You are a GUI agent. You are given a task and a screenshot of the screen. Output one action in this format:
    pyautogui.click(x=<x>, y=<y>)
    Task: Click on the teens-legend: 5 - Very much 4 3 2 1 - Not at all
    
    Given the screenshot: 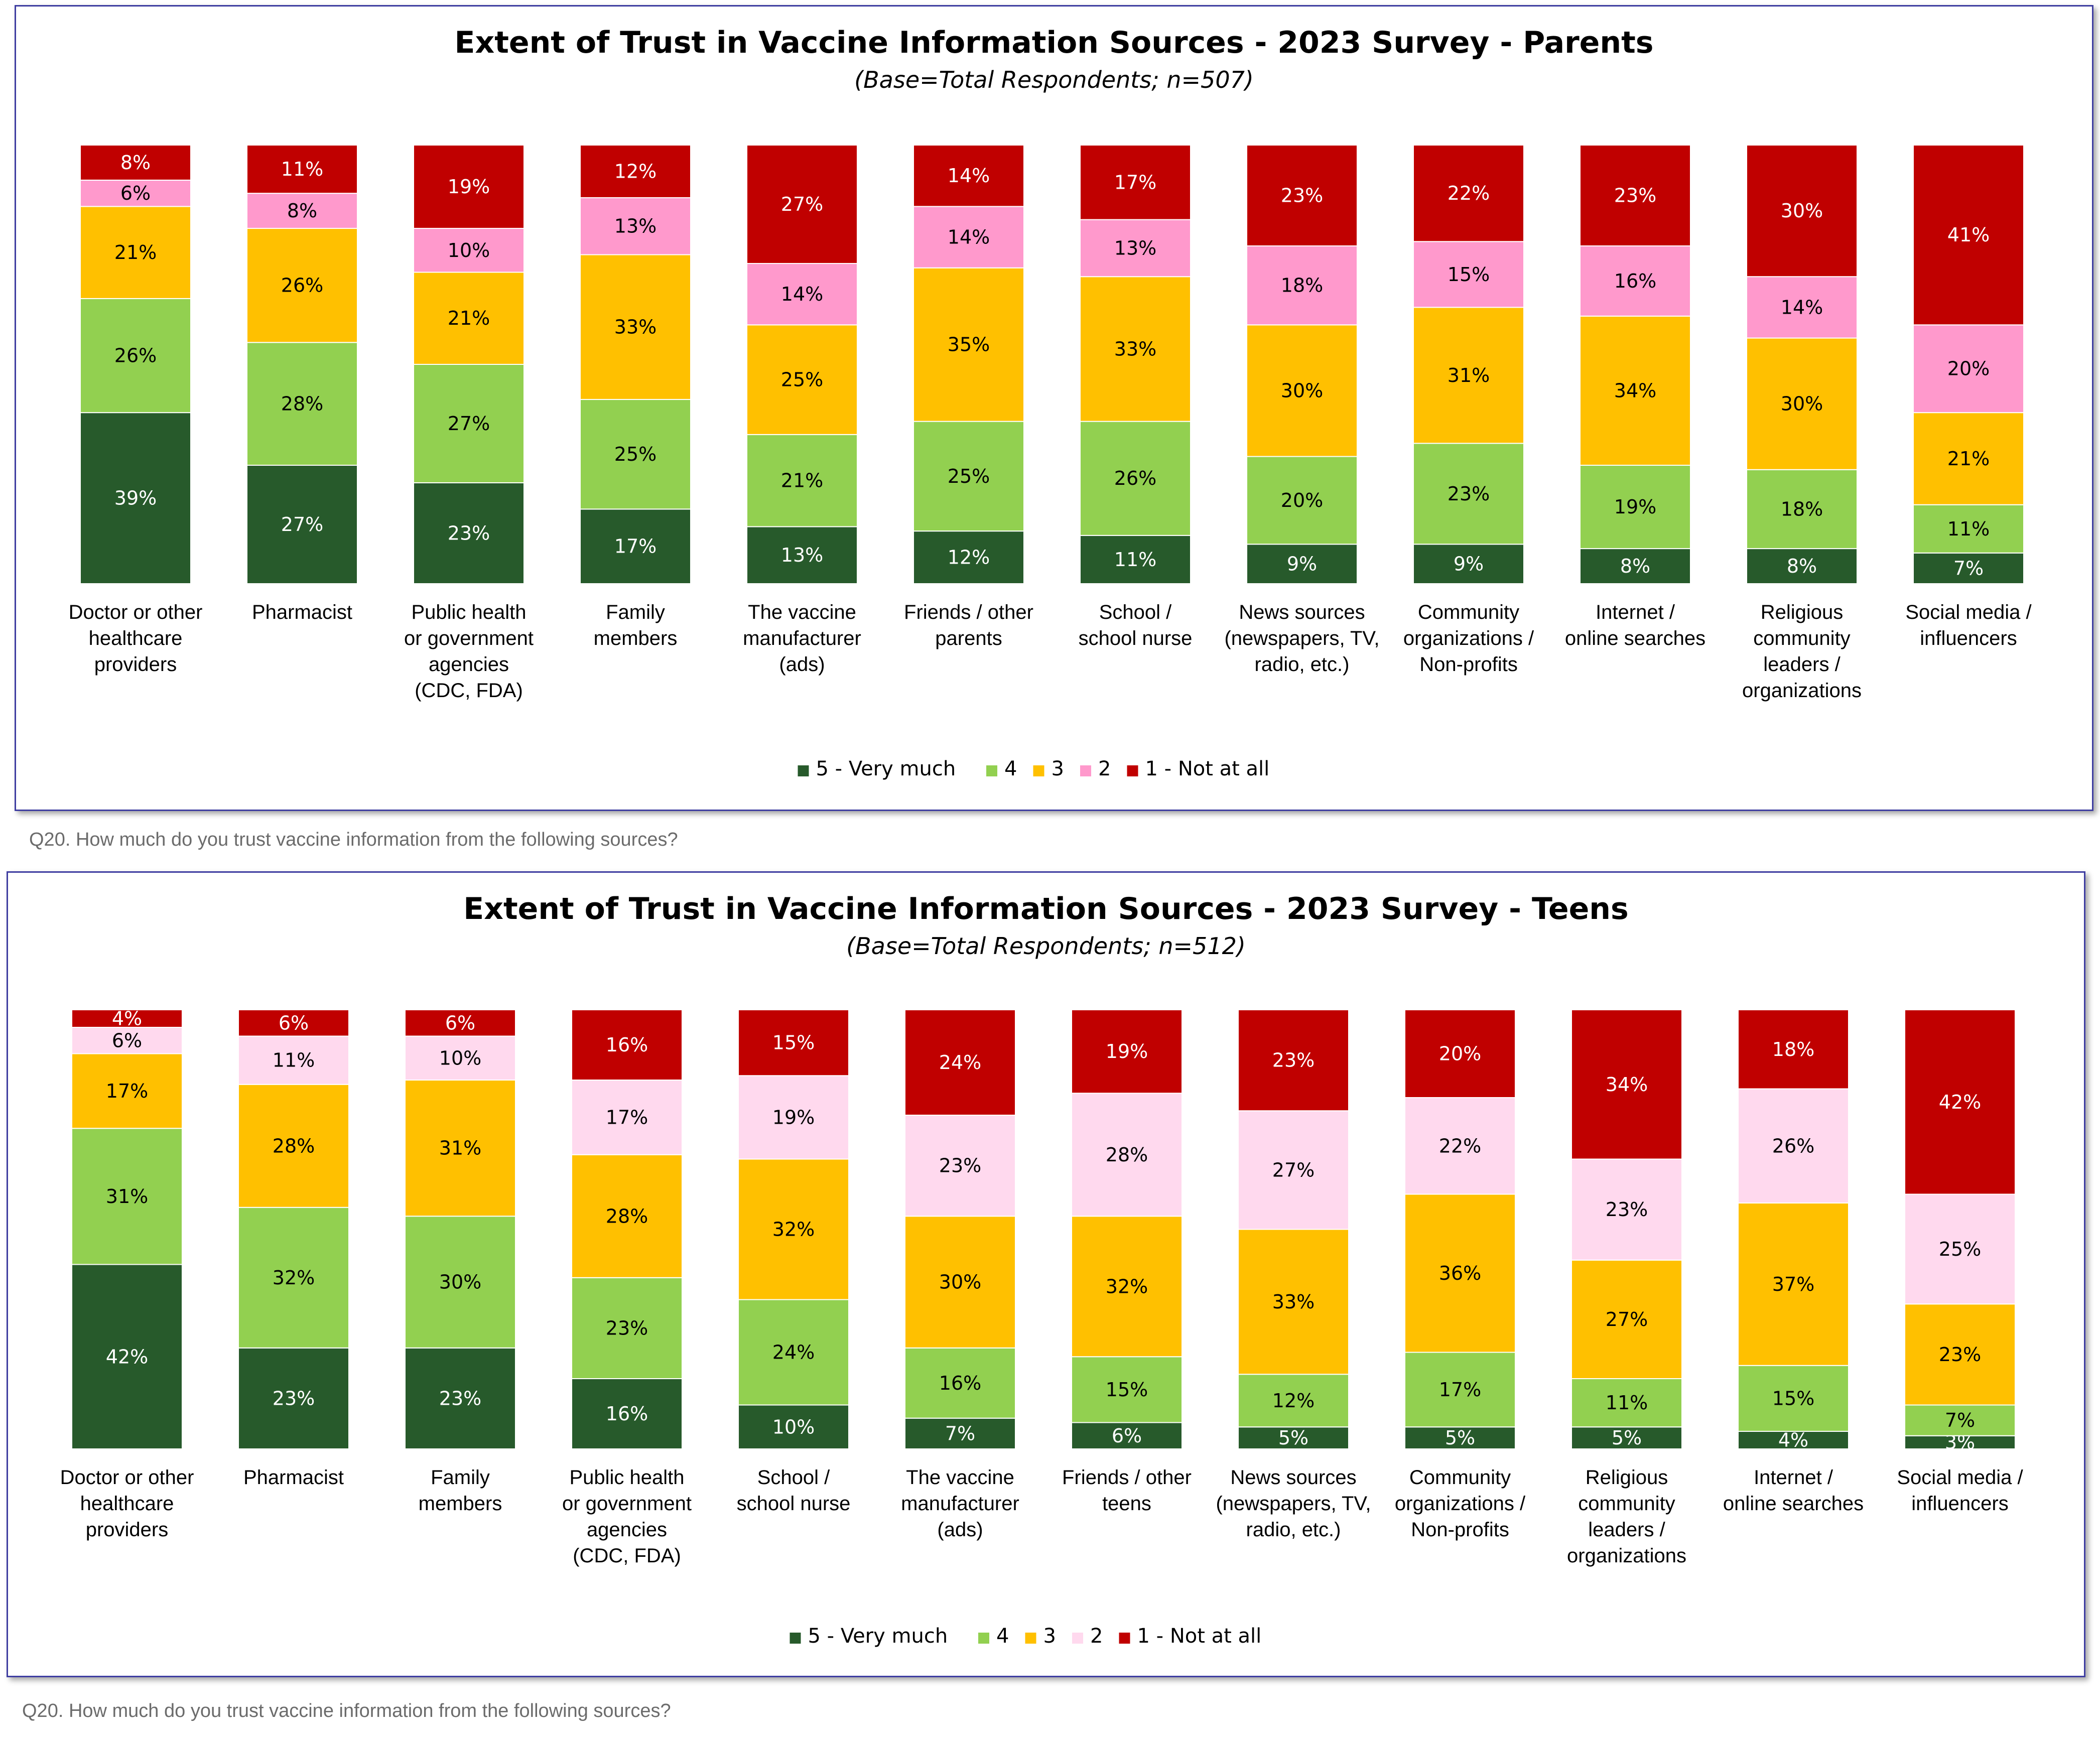 What is the action you would take?
    pyautogui.click(x=1026, y=1637)
    